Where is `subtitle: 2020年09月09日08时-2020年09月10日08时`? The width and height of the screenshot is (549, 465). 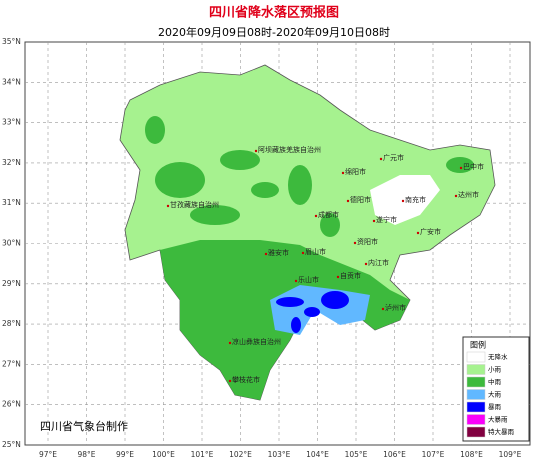
subtitle: 2020年09月09日08时-2020年09月10日08时 is located at coordinates (274, 32).